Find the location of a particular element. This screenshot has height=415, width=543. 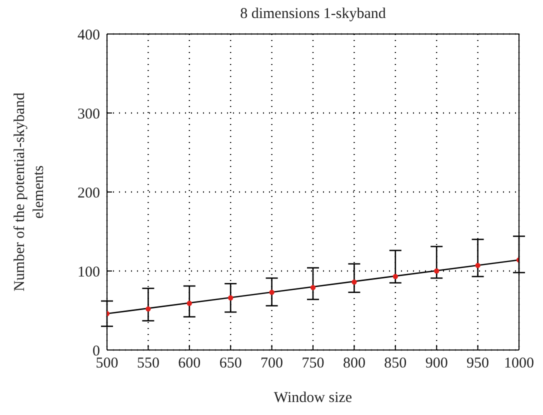

x-tick-label: 950 is located at coordinates (478, 364).